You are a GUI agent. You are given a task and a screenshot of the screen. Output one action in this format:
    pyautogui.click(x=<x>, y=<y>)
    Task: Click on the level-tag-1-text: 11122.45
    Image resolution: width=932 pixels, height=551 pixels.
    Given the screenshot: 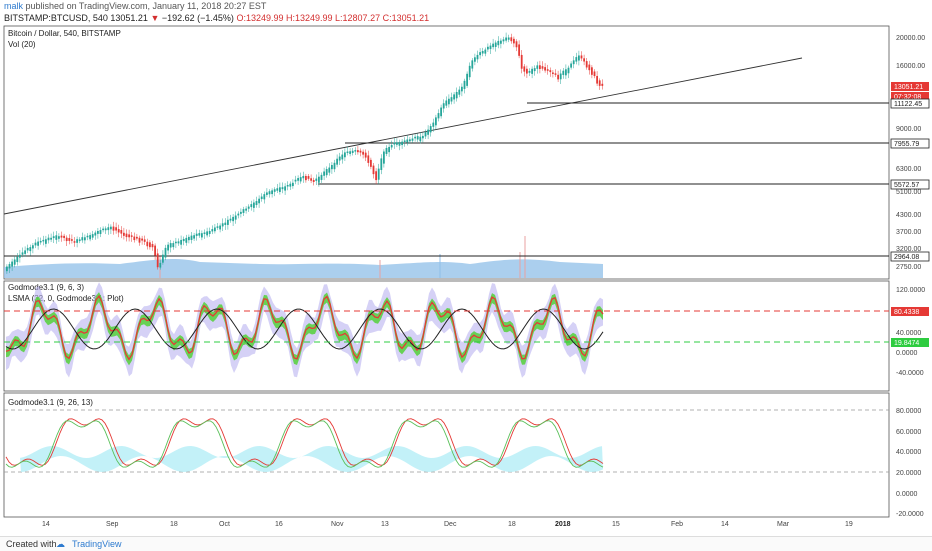 What is the action you would take?
    pyautogui.click(x=908, y=104)
    